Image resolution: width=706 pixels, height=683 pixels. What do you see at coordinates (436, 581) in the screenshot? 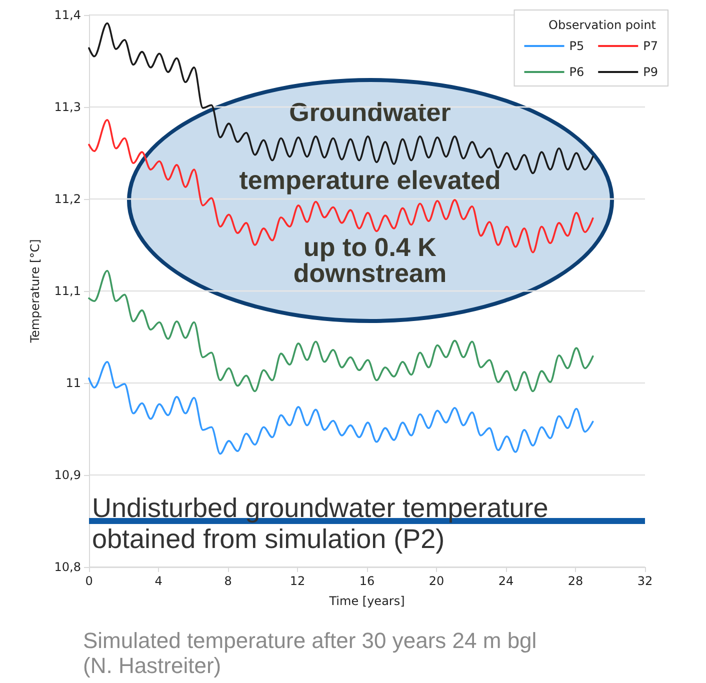
I see `x-tick-label: 20` at bounding box center [436, 581].